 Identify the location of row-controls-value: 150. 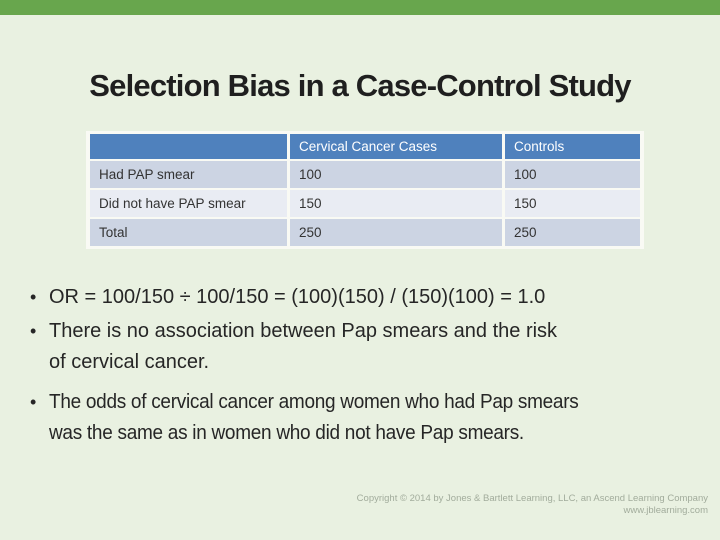
(572, 203).